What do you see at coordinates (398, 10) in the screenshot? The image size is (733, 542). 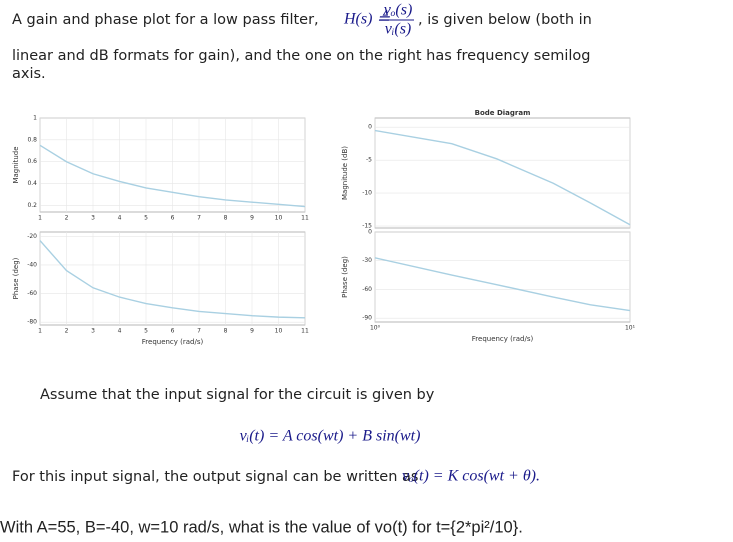 I see `transfer-numerator: vₒ(s)` at bounding box center [398, 10].